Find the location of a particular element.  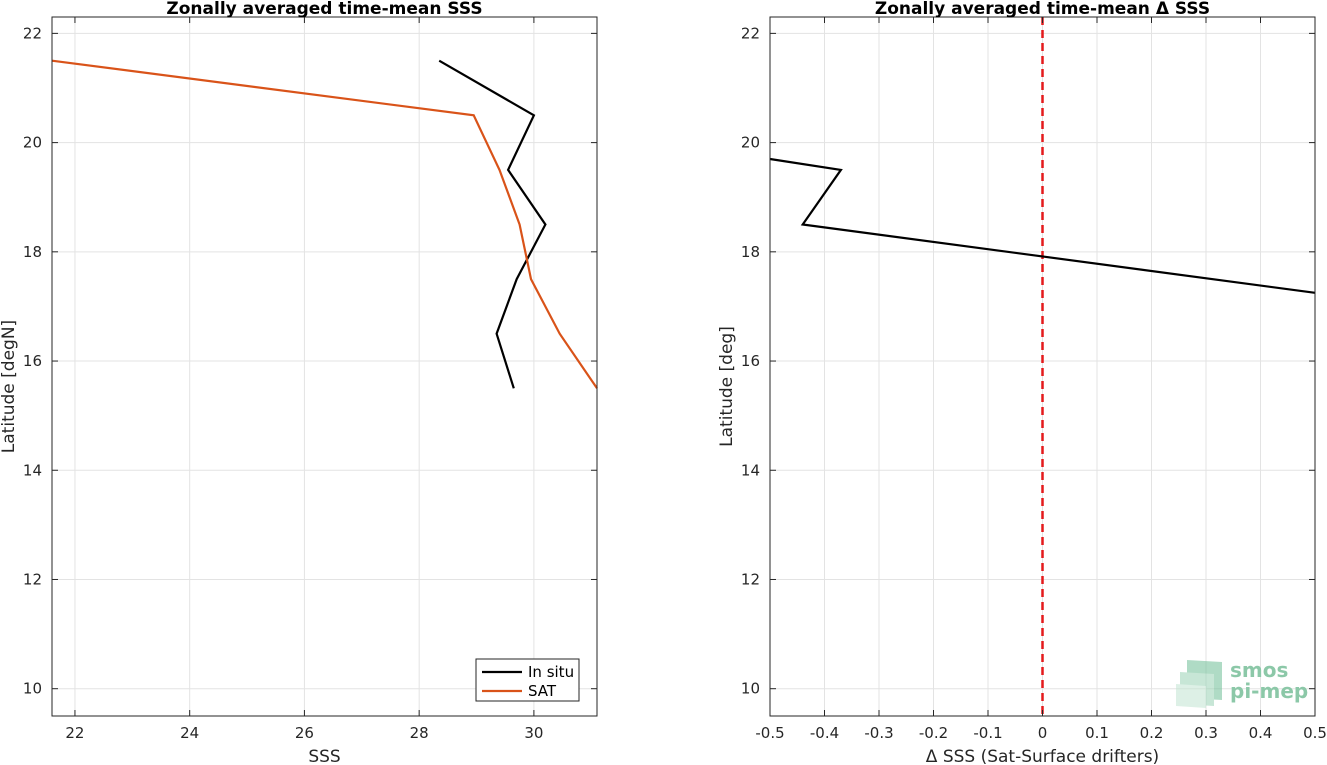

x-tick-label: 0.1 is located at coordinates (1097, 733).